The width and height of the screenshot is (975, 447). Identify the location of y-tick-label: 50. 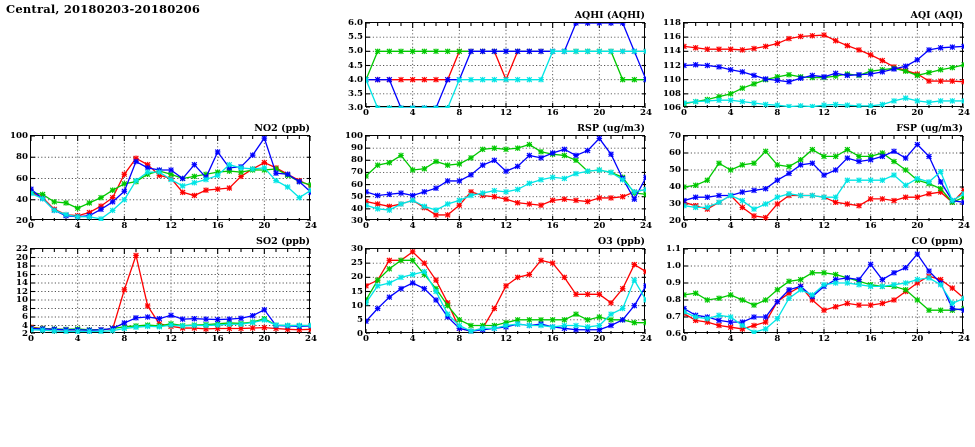
(675, 170).